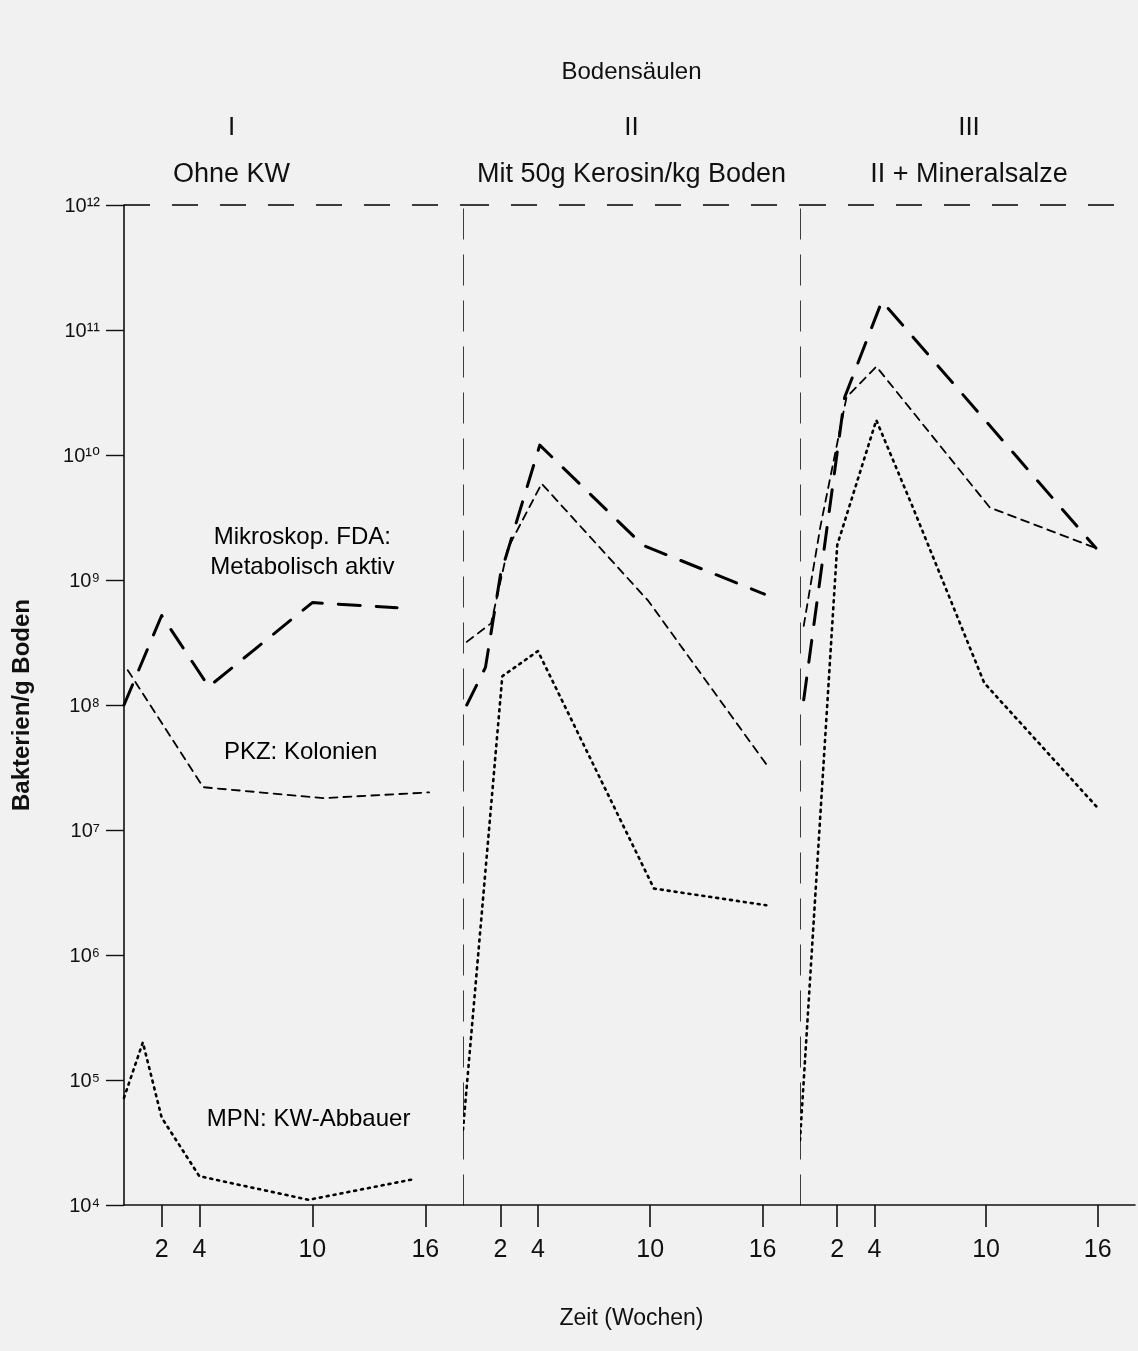 Image resolution: width=1138 pixels, height=1351 pixels. Describe the element at coordinates (631, 126) in the screenshot. I see `chart-title: II` at that location.